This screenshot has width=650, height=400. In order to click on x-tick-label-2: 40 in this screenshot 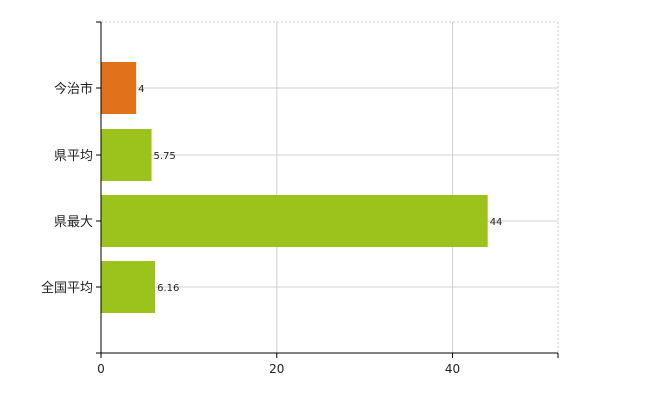, I will do `click(452, 369)`.